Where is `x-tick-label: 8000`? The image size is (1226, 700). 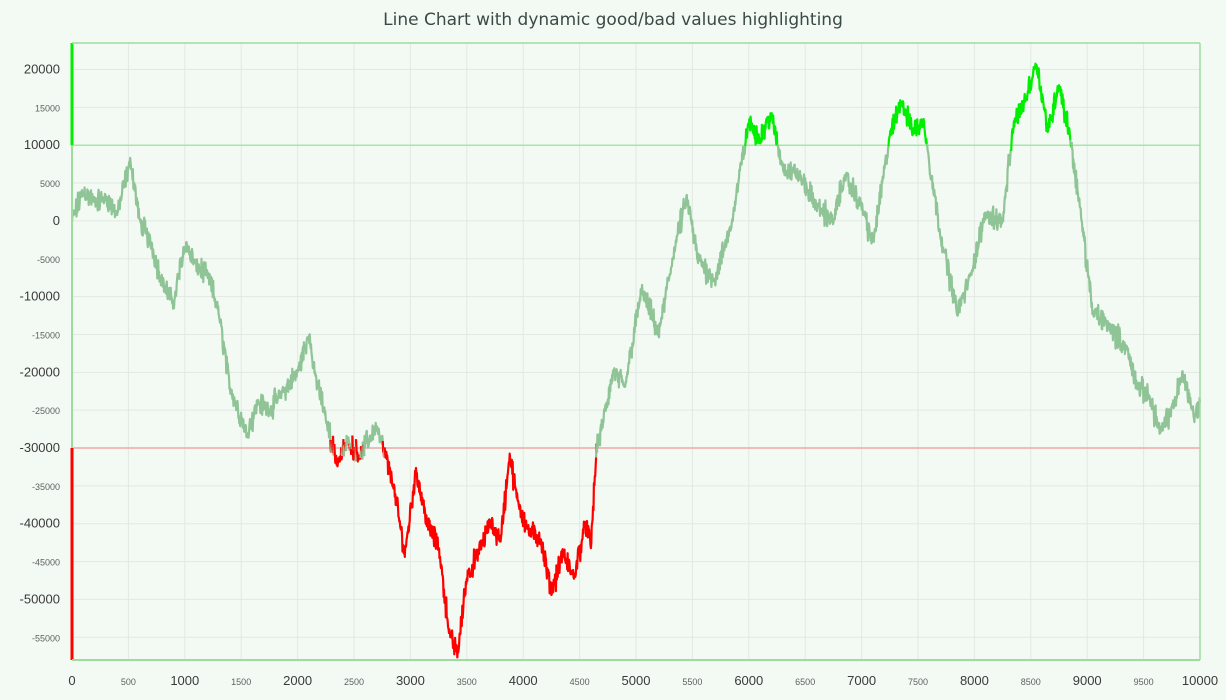
x-tick-label: 8000 is located at coordinates (974, 680).